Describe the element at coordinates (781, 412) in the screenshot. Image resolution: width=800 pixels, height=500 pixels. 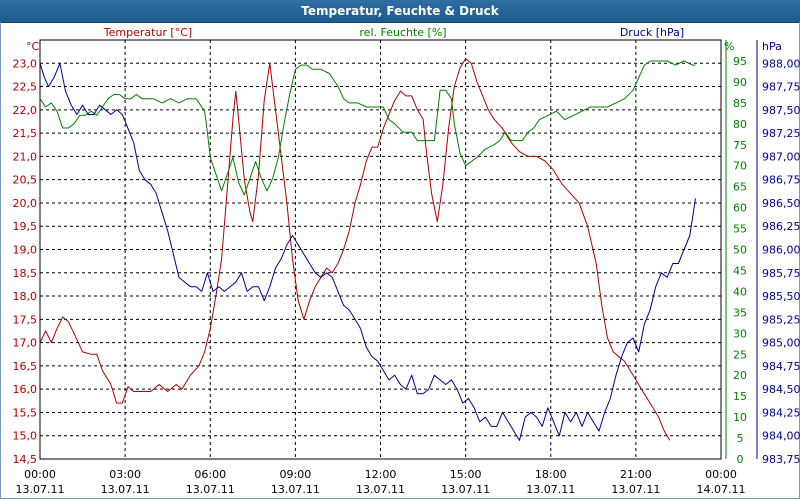
I see `y-tick-pressure: 984,25` at that location.